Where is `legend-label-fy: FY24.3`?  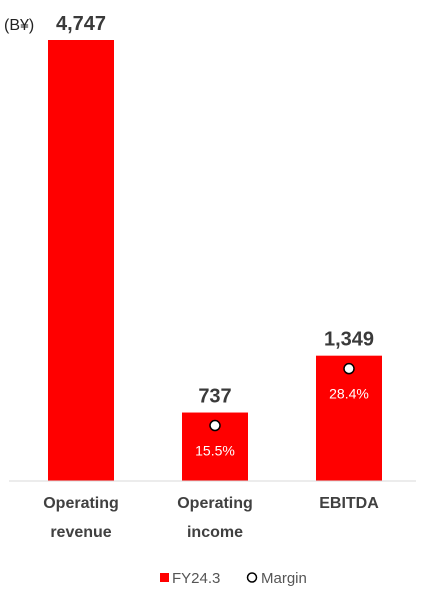 legend-label-fy: FY24.3 is located at coordinates (196, 578).